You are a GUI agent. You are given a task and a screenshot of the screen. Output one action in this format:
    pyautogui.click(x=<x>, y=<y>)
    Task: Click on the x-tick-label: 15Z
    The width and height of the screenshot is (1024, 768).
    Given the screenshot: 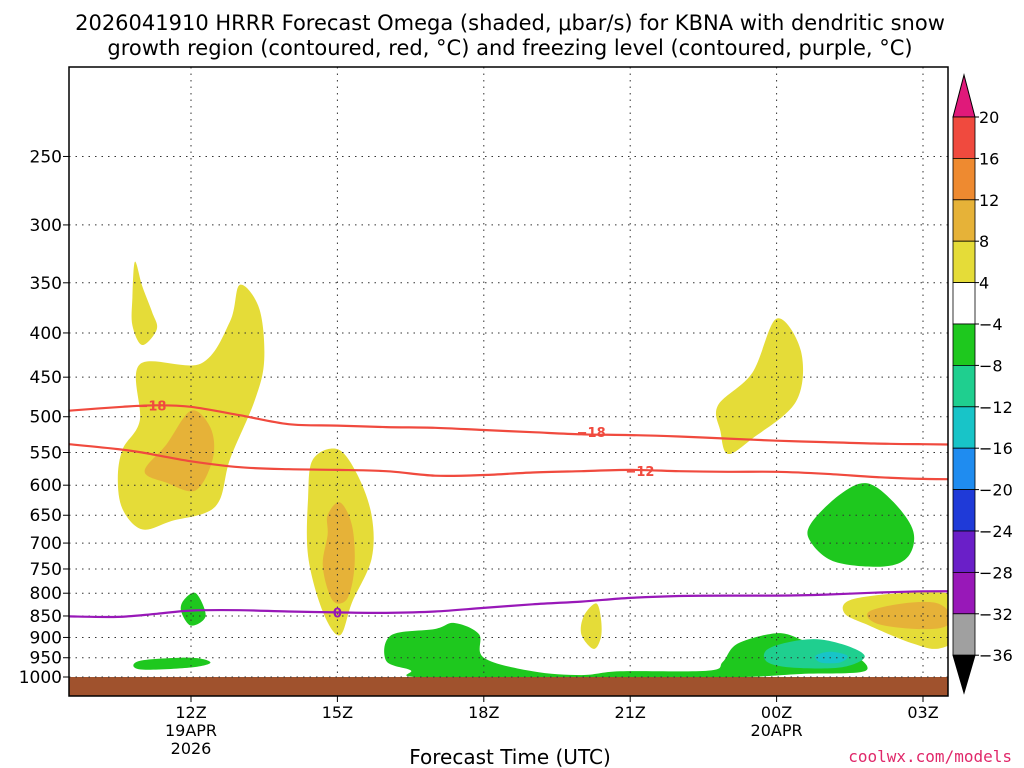 What is the action you would take?
    pyautogui.click(x=337, y=712)
    